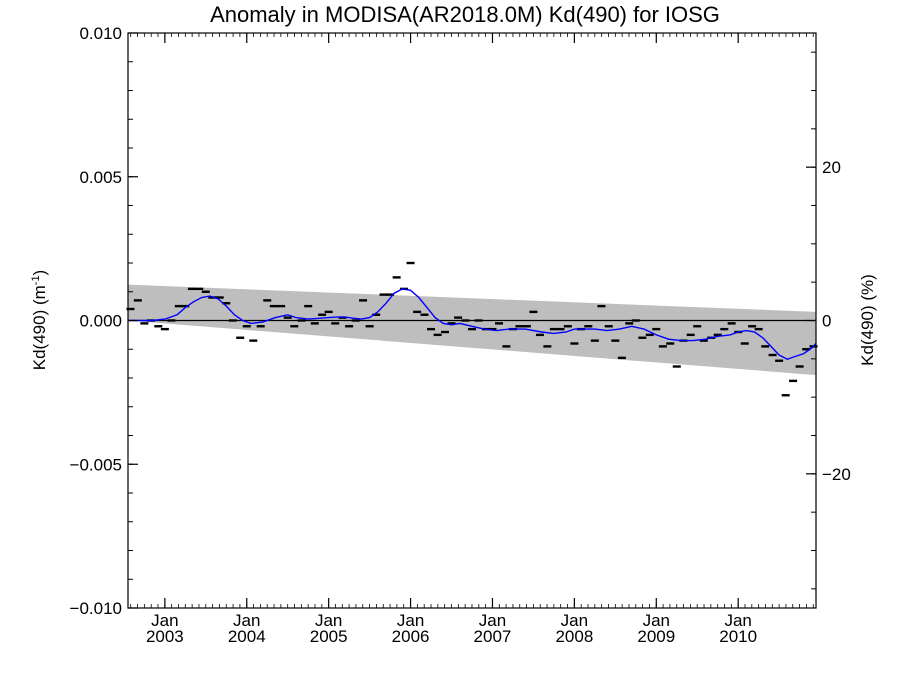 Image resolution: width=900 pixels, height=675 pixels. What do you see at coordinates (472, 324) in the screenshot?
I see `smoothed-line` at bounding box center [472, 324].